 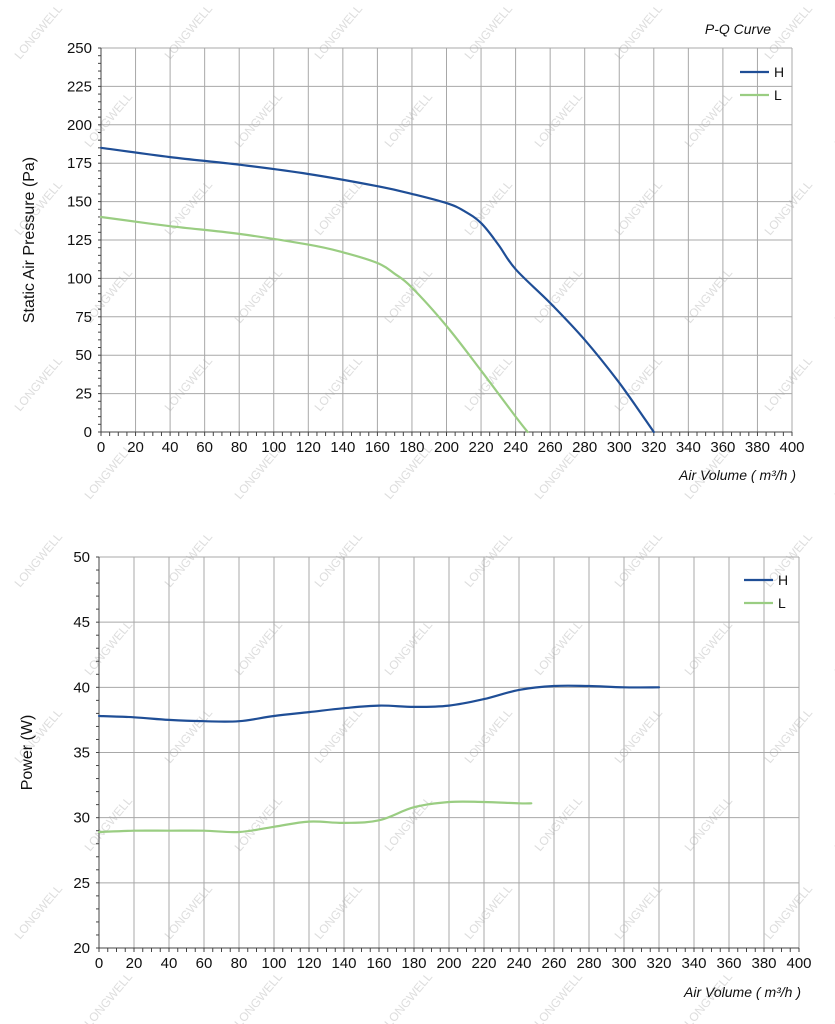 What do you see at coordinates (273, 963) in the screenshot?
I see `x-tick-label: 100` at bounding box center [273, 963].